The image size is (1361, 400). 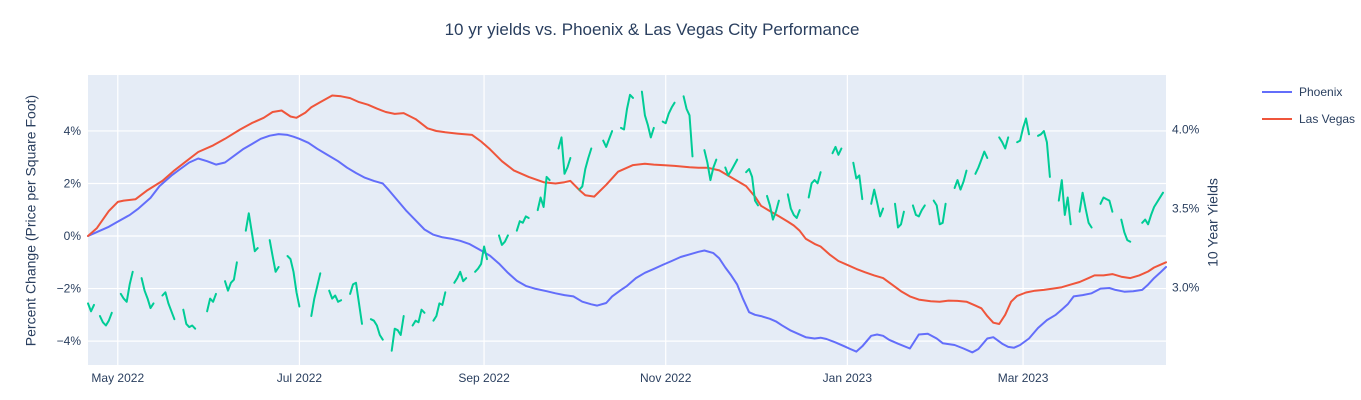 I want to click on x-tick-label: Nov 2022, so click(x=666, y=378).